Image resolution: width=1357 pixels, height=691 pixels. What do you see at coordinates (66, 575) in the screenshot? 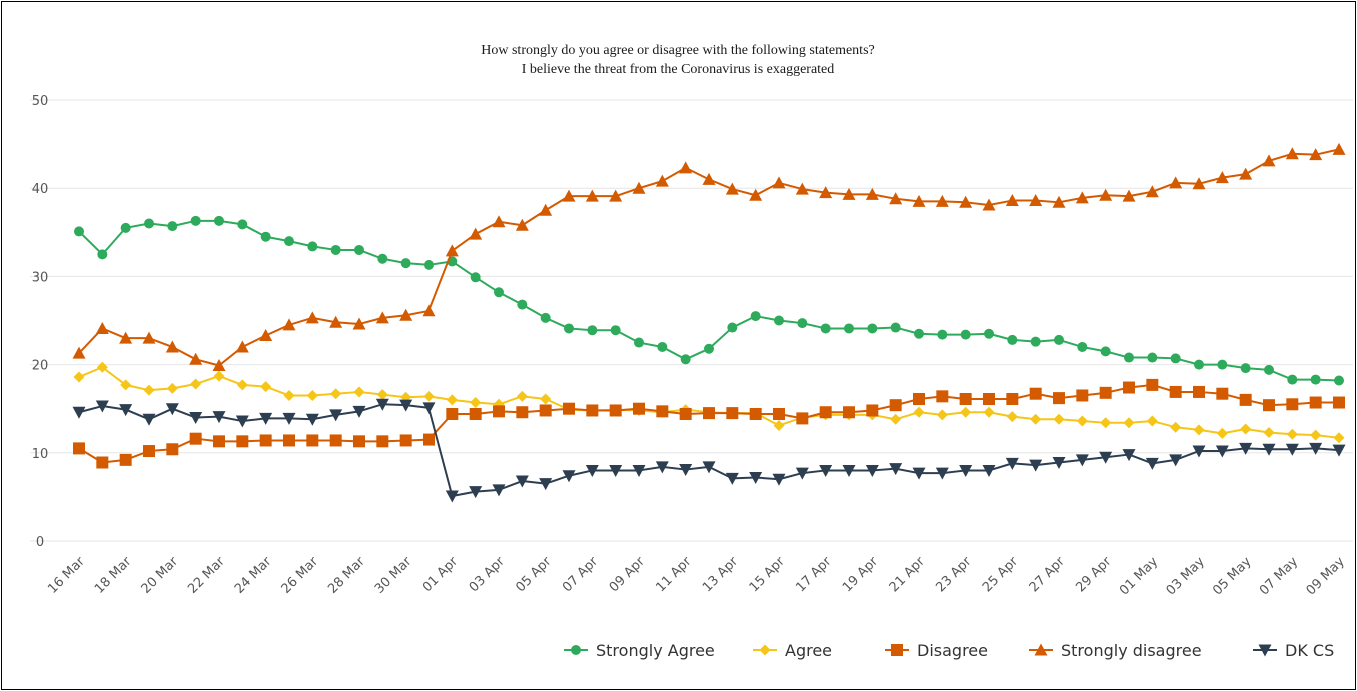
I see `x-tick-label: 16 Mar` at bounding box center [66, 575].